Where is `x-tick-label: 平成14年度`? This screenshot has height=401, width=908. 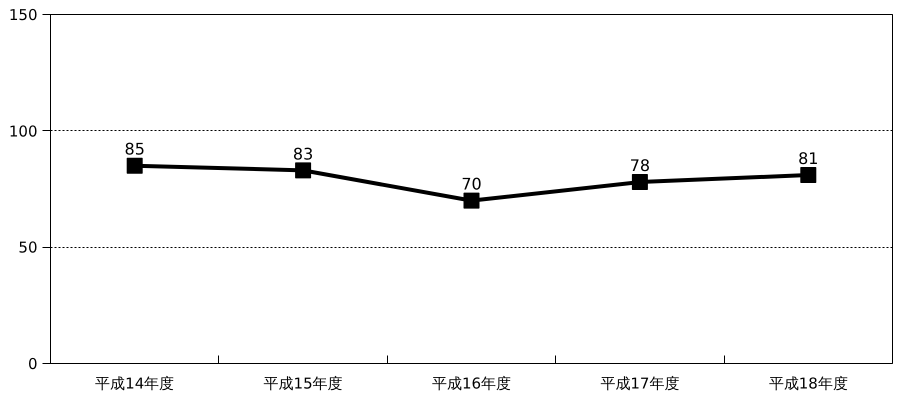 x-tick-label: 平成14年度 is located at coordinates (134, 383).